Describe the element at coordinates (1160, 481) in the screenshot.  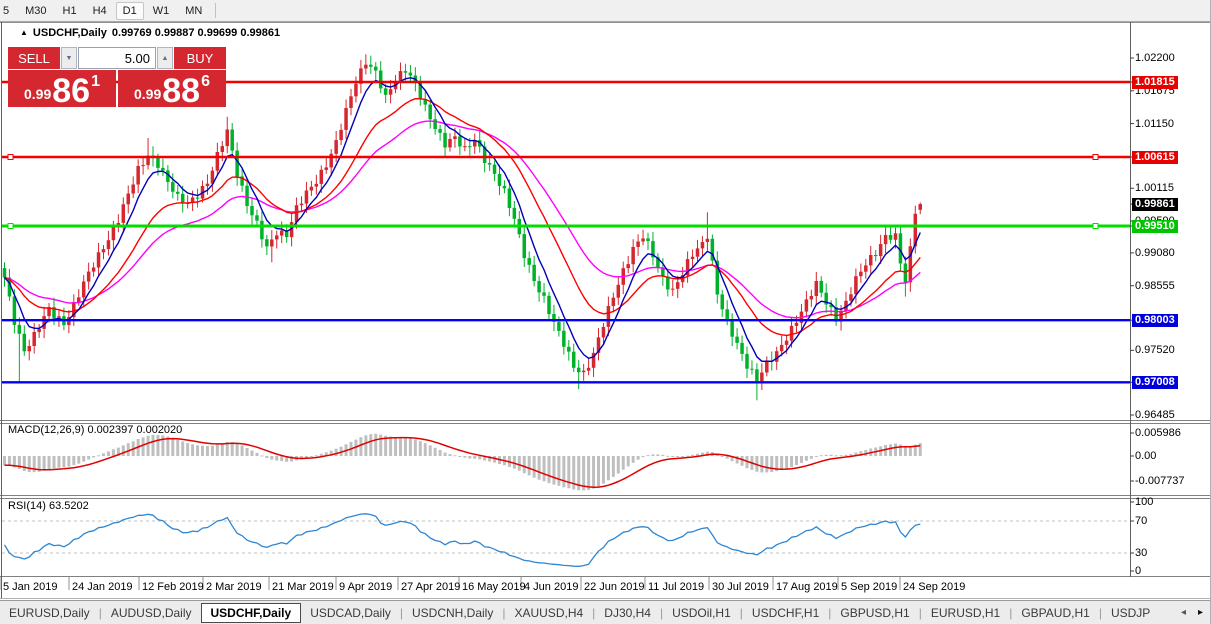
I see `indicator-axis-tick: -0.007737` at that location.